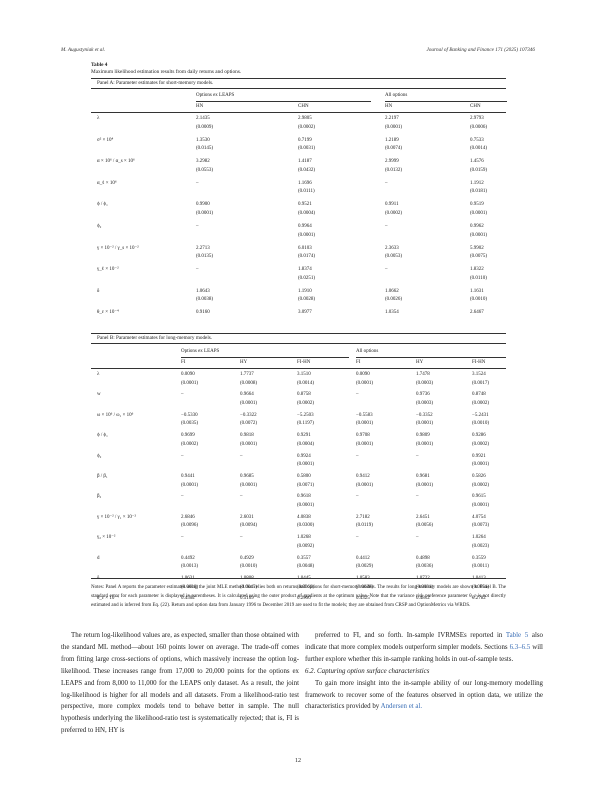 Image resolution: width=596 pixels, height=794 pixels. I want to click on sections-link: 6.3–6.5, so click(520, 647).